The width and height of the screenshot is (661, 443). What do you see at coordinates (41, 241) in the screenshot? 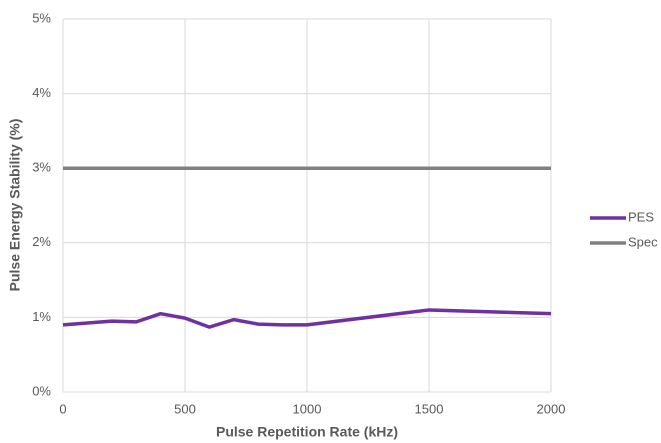
I see `y-tick-label: 2%` at bounding box center [41, 241].